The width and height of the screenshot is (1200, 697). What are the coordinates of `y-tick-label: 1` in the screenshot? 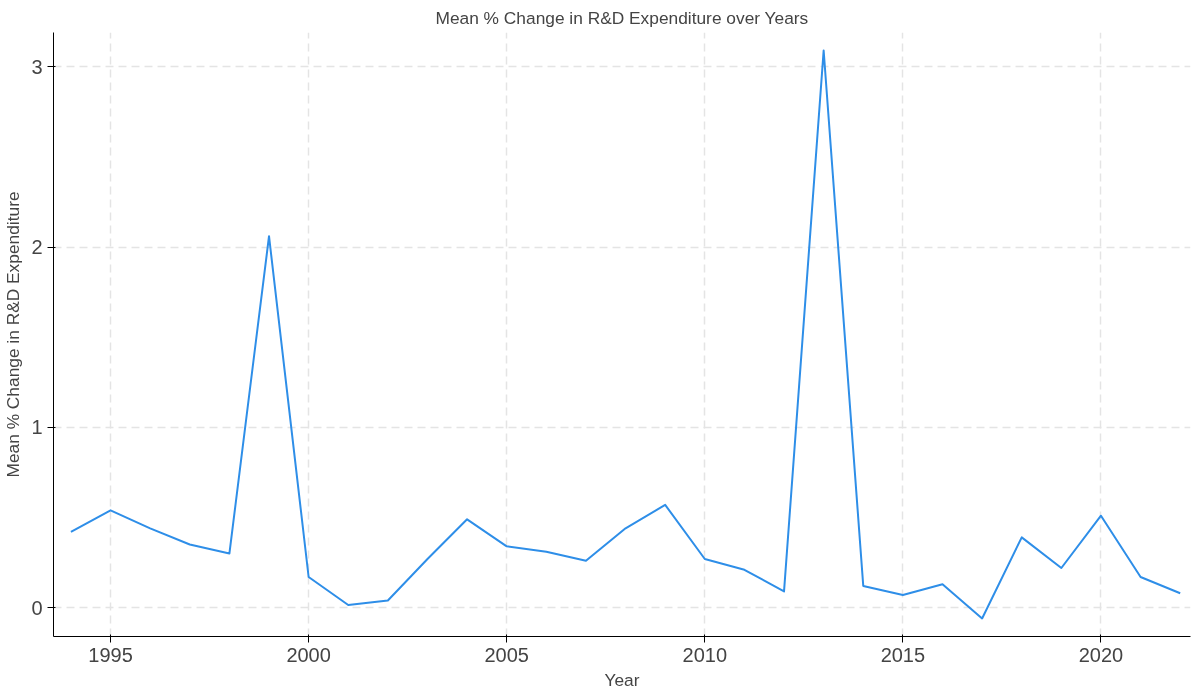 It's located at (37, 427).